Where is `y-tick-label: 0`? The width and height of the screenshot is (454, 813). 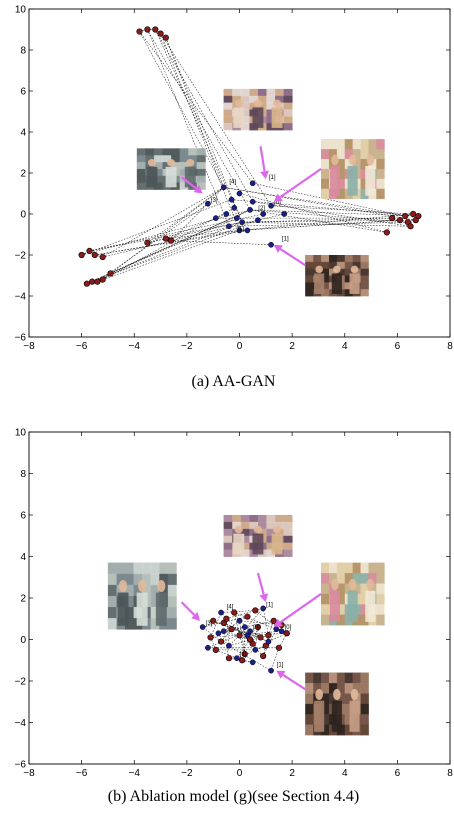 y-tick-label: 0 is located at coordinates (23, 640).